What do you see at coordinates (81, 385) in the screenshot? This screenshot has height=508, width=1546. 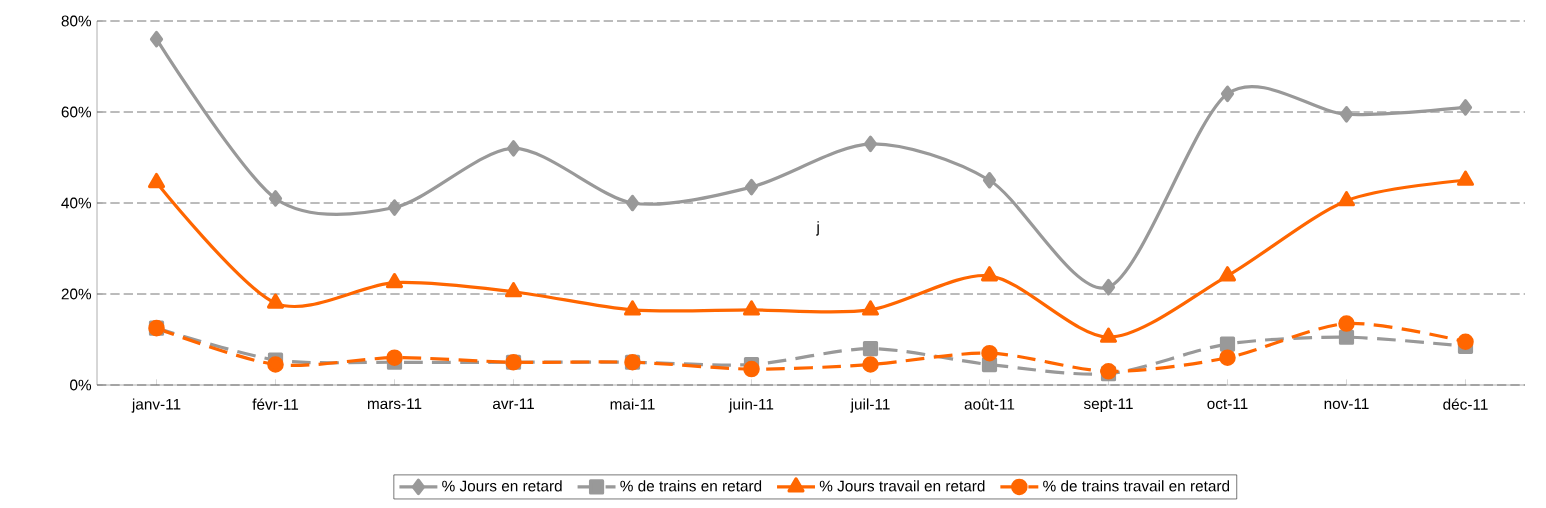 I see `y-tick-label: 0%` at bounding box center [81, 385].